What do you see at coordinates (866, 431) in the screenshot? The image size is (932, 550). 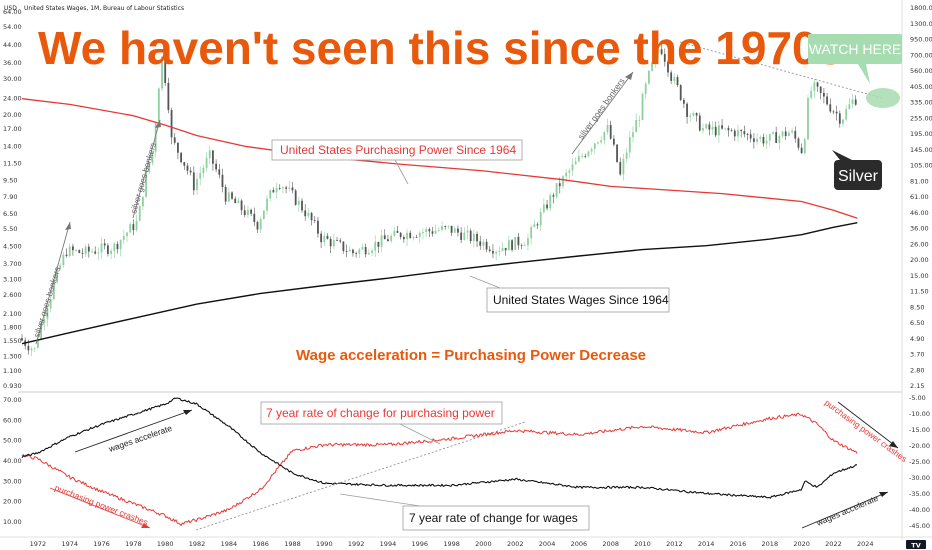 I see `purchasing-crashes-annotation-2: purchasing power crashes` at bounding box center [866, 431].